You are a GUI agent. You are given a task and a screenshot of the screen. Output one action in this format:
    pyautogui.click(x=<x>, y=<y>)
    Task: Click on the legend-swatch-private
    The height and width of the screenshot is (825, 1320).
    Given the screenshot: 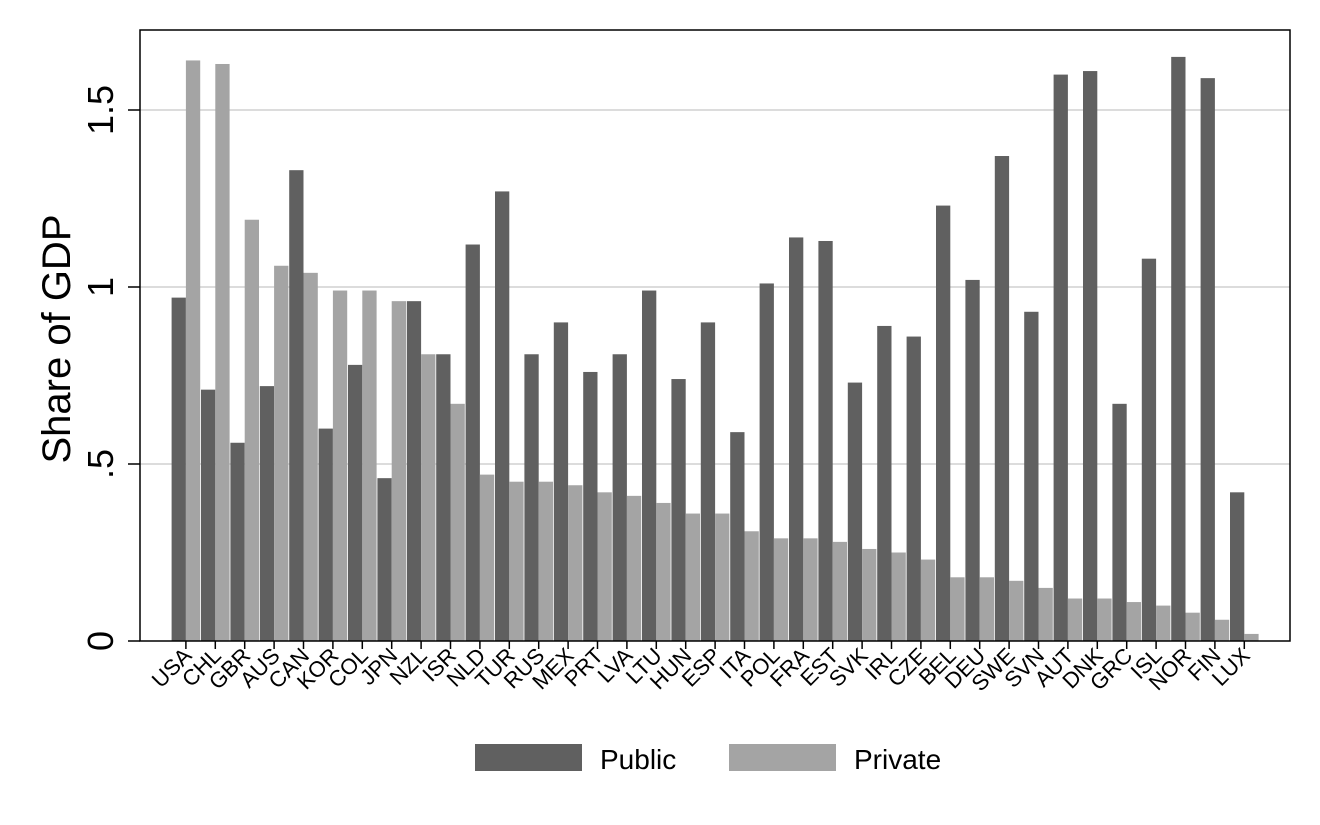 What is the action you would take?
    pyautogui.click(x=782, y=757)
    